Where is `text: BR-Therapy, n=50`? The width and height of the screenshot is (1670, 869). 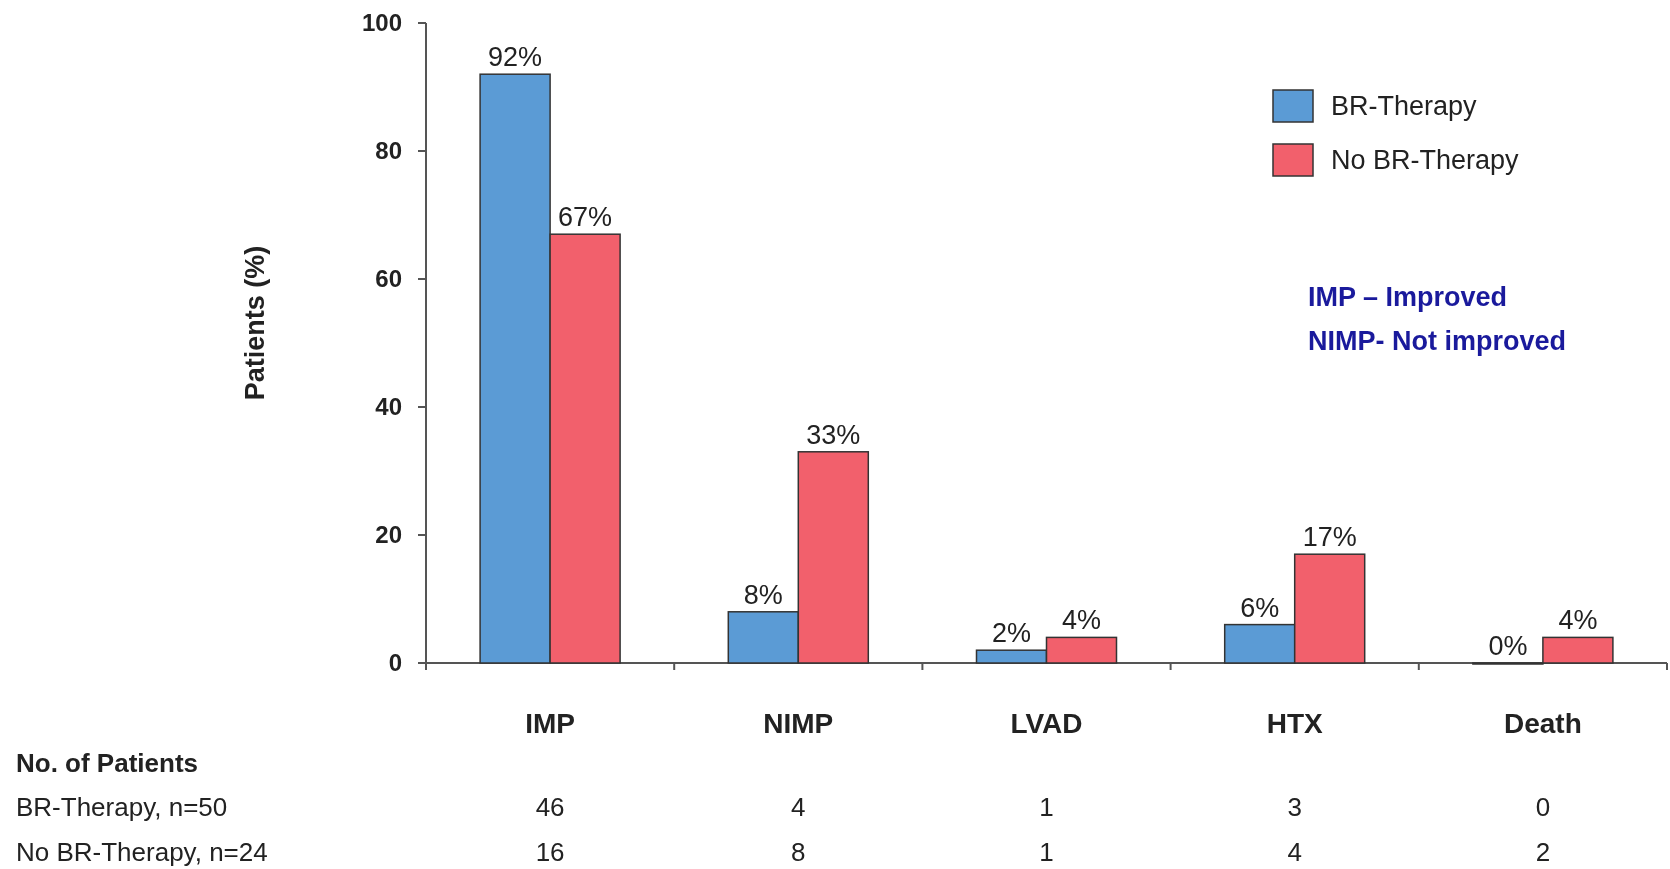 text: BR-Therapy, n=50 is located at coordinates (122, 807).